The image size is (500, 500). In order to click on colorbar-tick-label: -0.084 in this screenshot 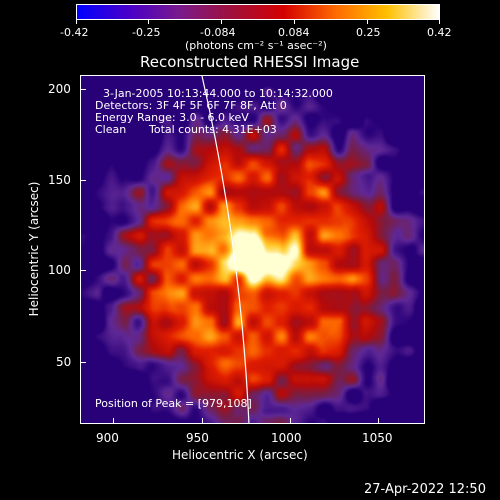, I will do `click(218, 32)`.